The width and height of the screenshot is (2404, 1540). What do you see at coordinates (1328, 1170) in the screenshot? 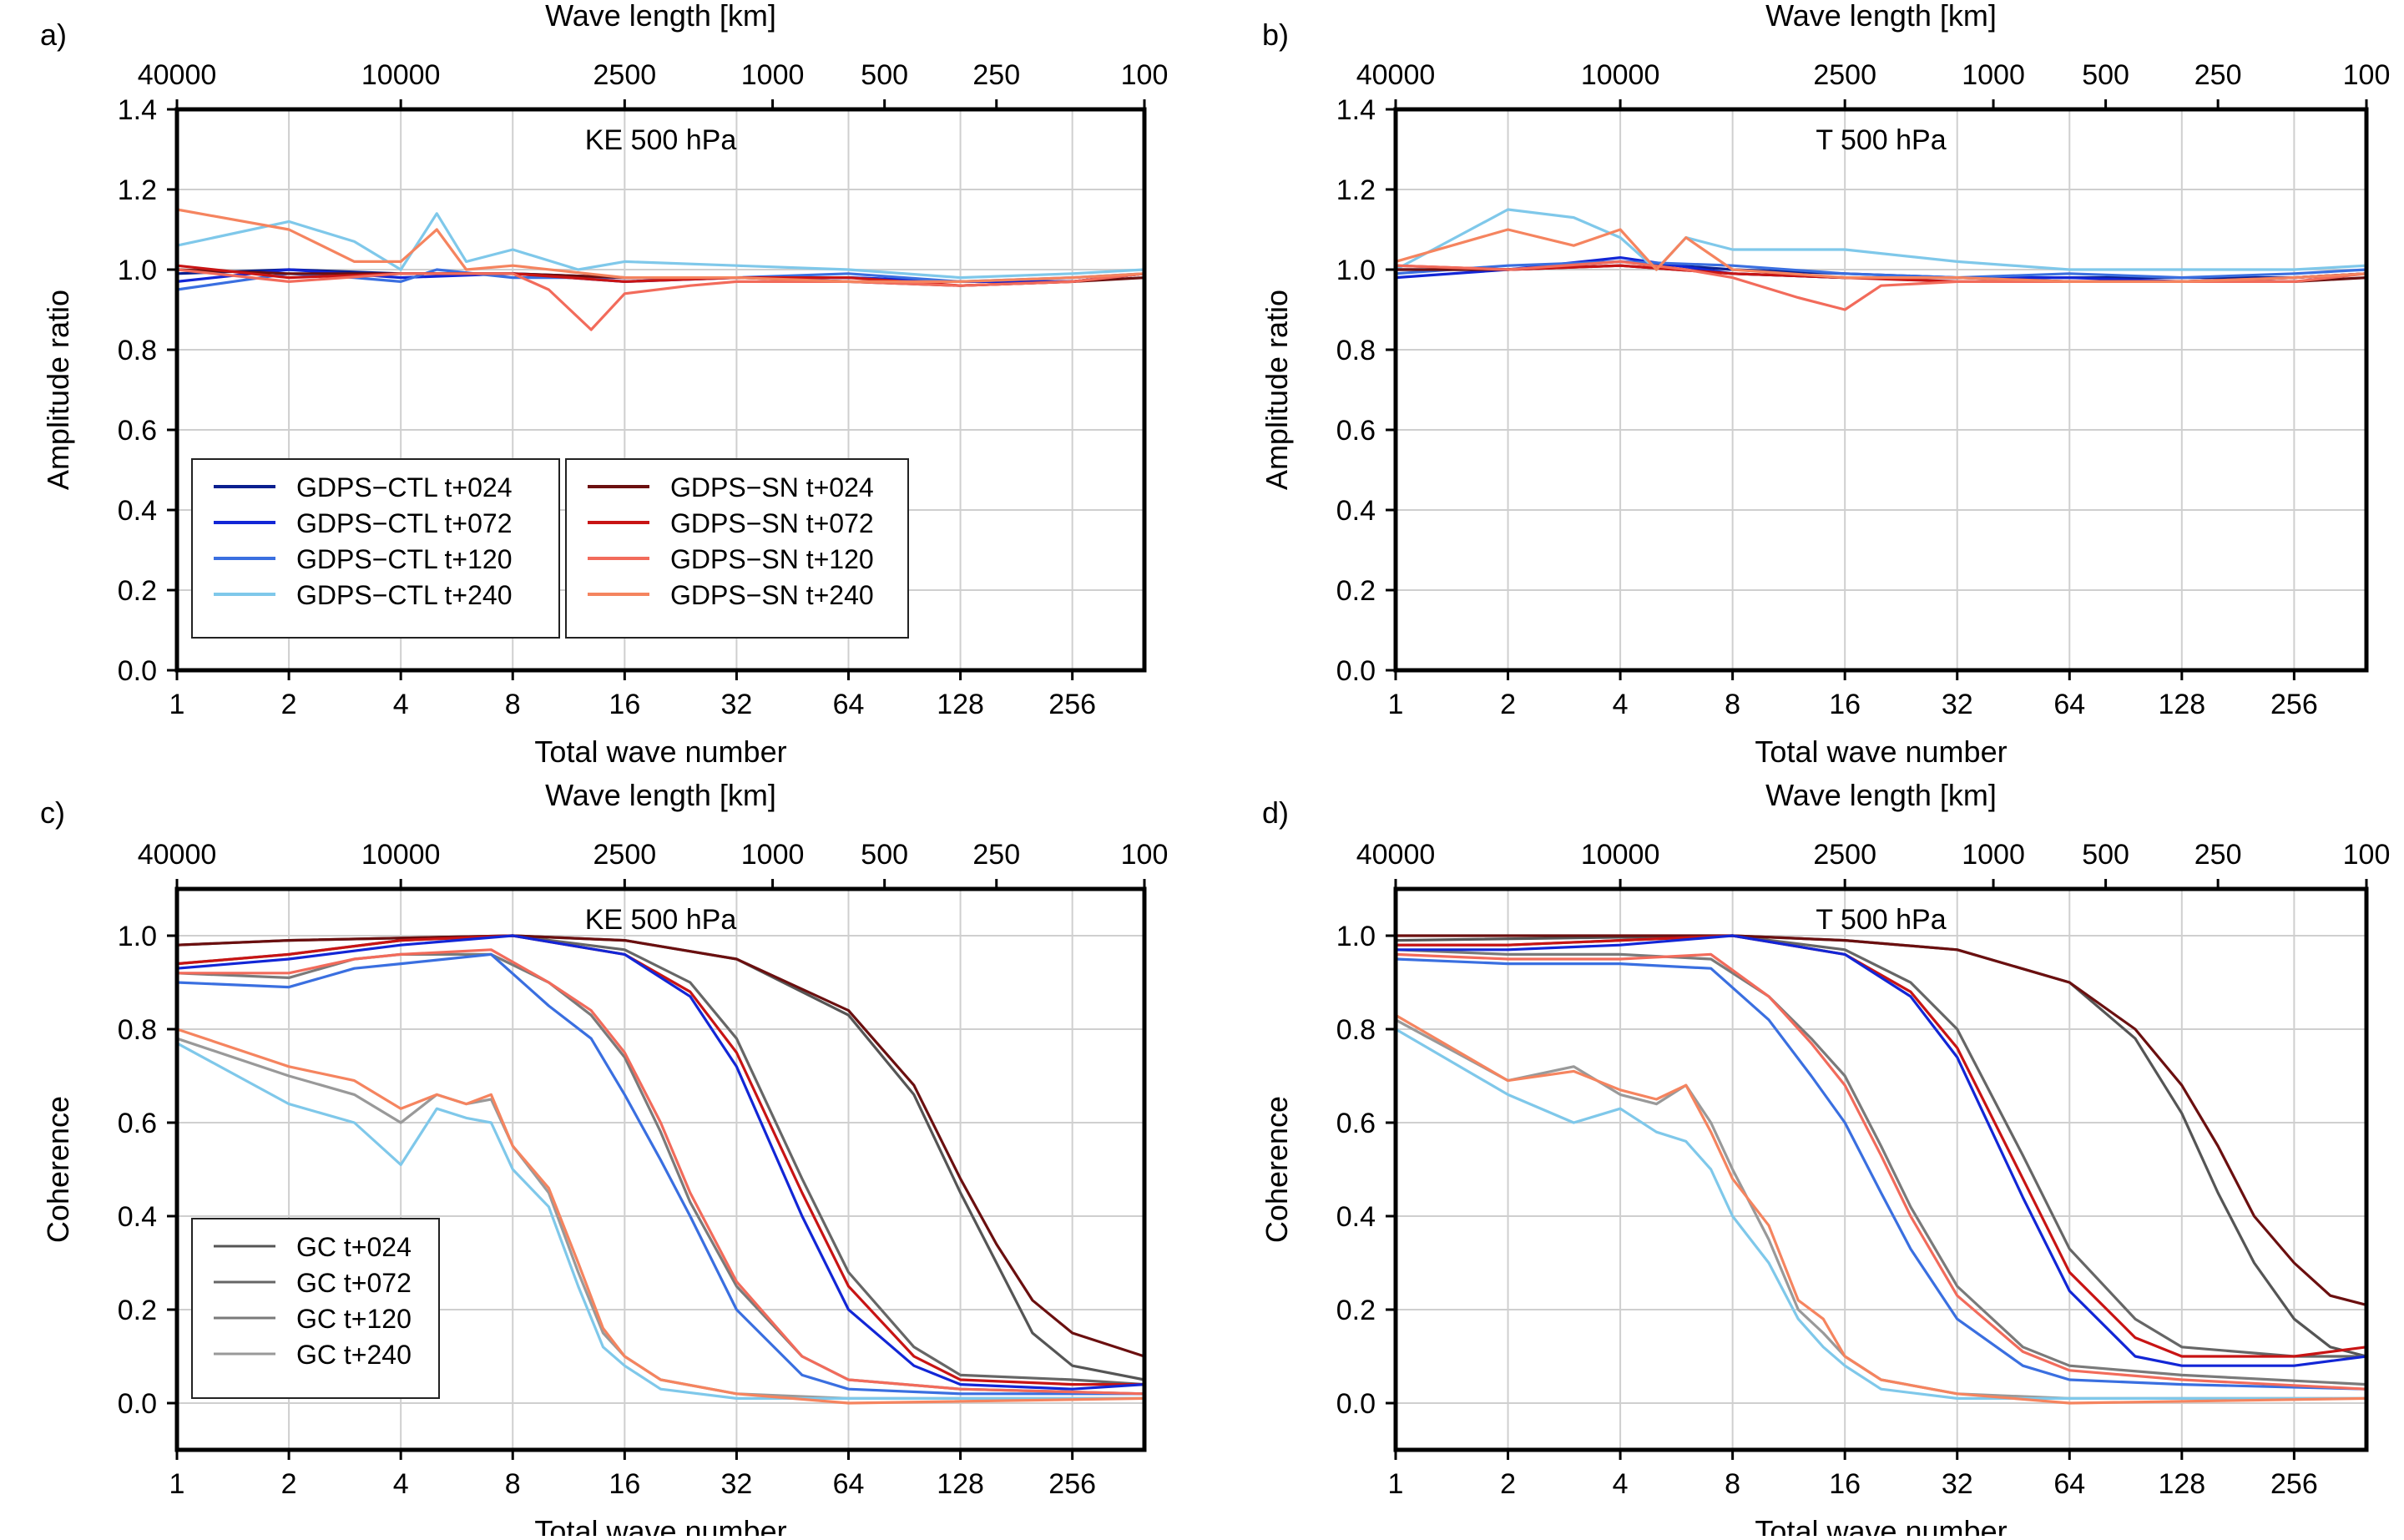
I see `y-axis: 0.0 0.2 0.4 0.6 0.8 1.0 Coherence` at bounding box center [1328, 1170].